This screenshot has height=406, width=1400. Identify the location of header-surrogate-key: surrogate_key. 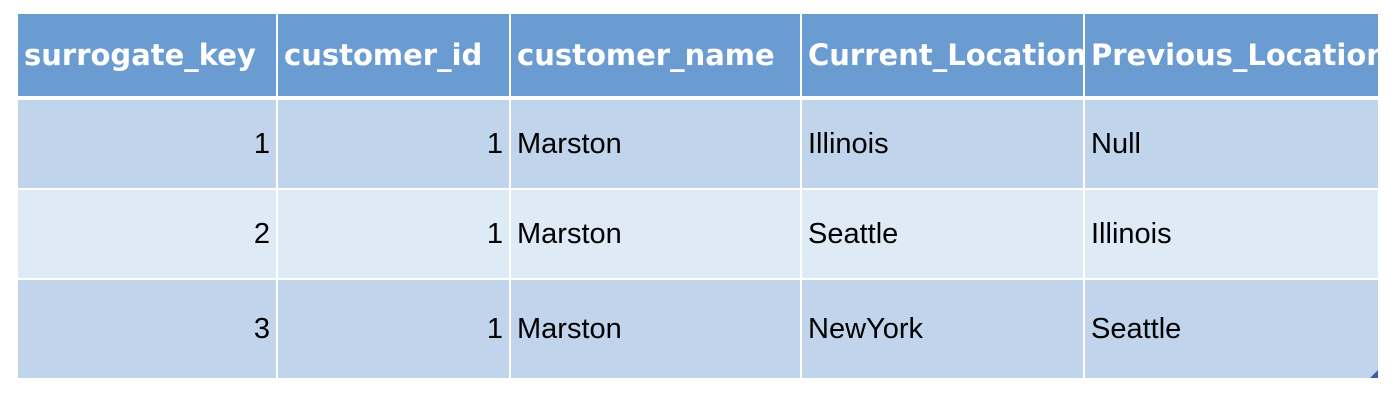
(148, 57).